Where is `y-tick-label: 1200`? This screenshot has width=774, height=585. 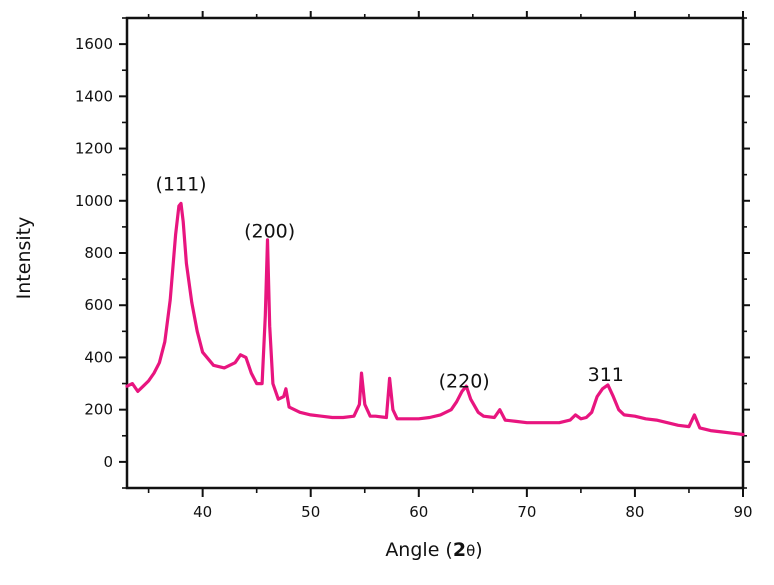
y-tick-label: 1200 is located at coordinates (94, 149).